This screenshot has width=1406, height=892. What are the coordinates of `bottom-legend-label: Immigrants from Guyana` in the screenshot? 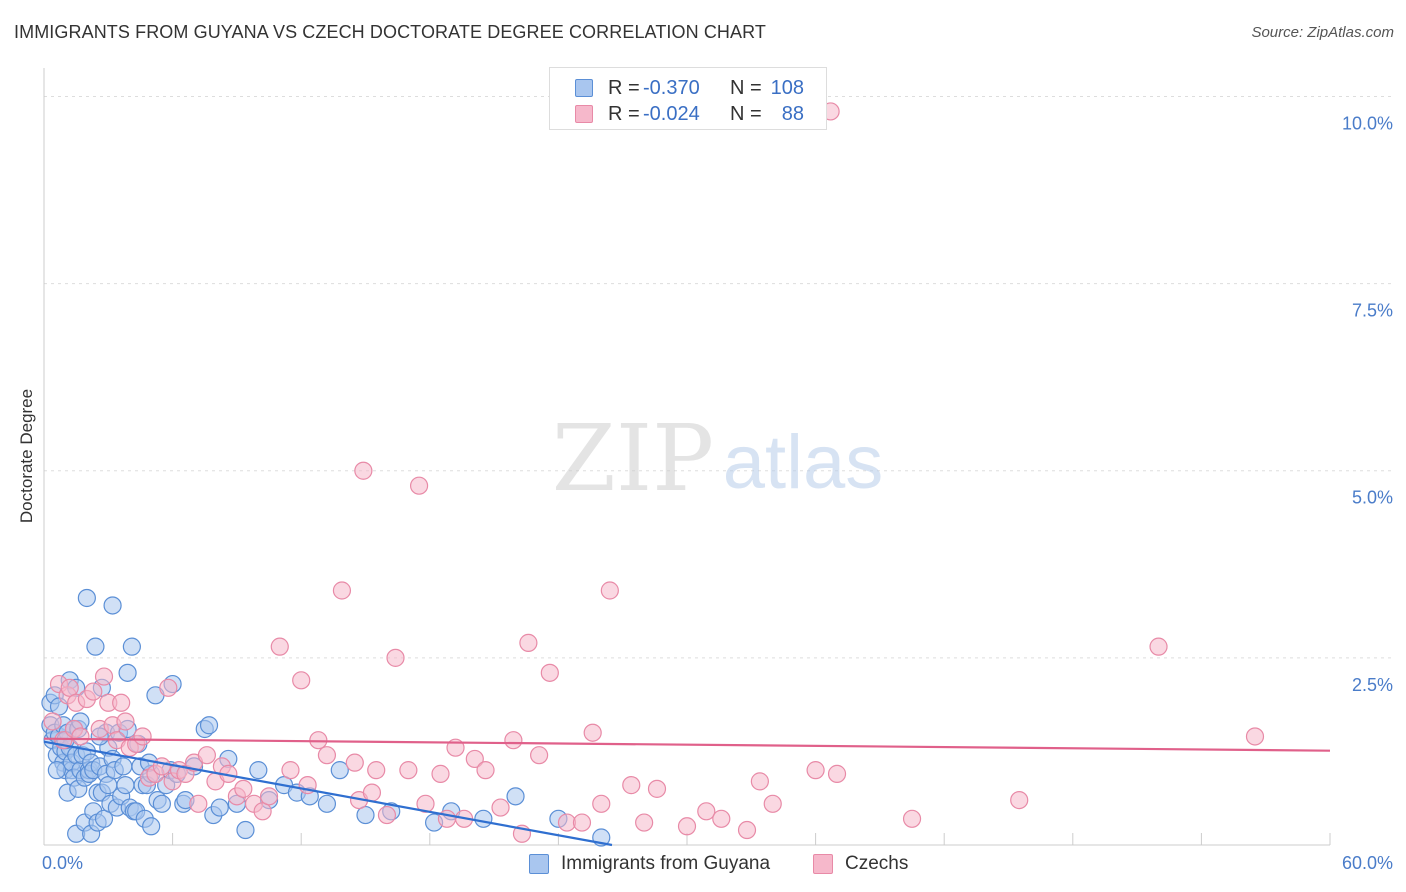 It's located at (666, 863).